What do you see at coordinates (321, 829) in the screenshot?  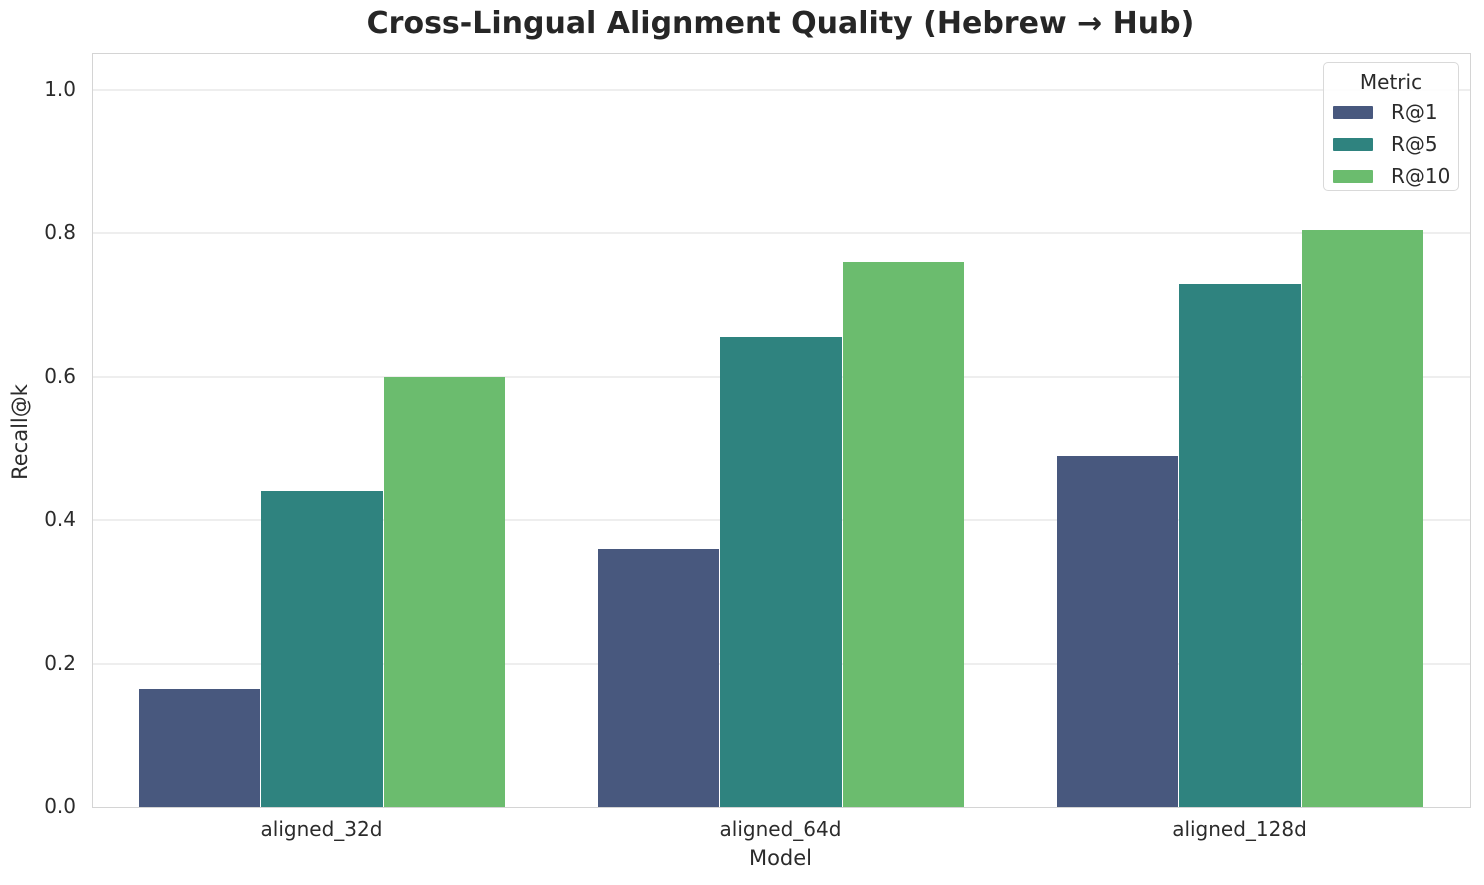 I see `x-tick-label: aligned_32d` at bounding box center [321, 829].